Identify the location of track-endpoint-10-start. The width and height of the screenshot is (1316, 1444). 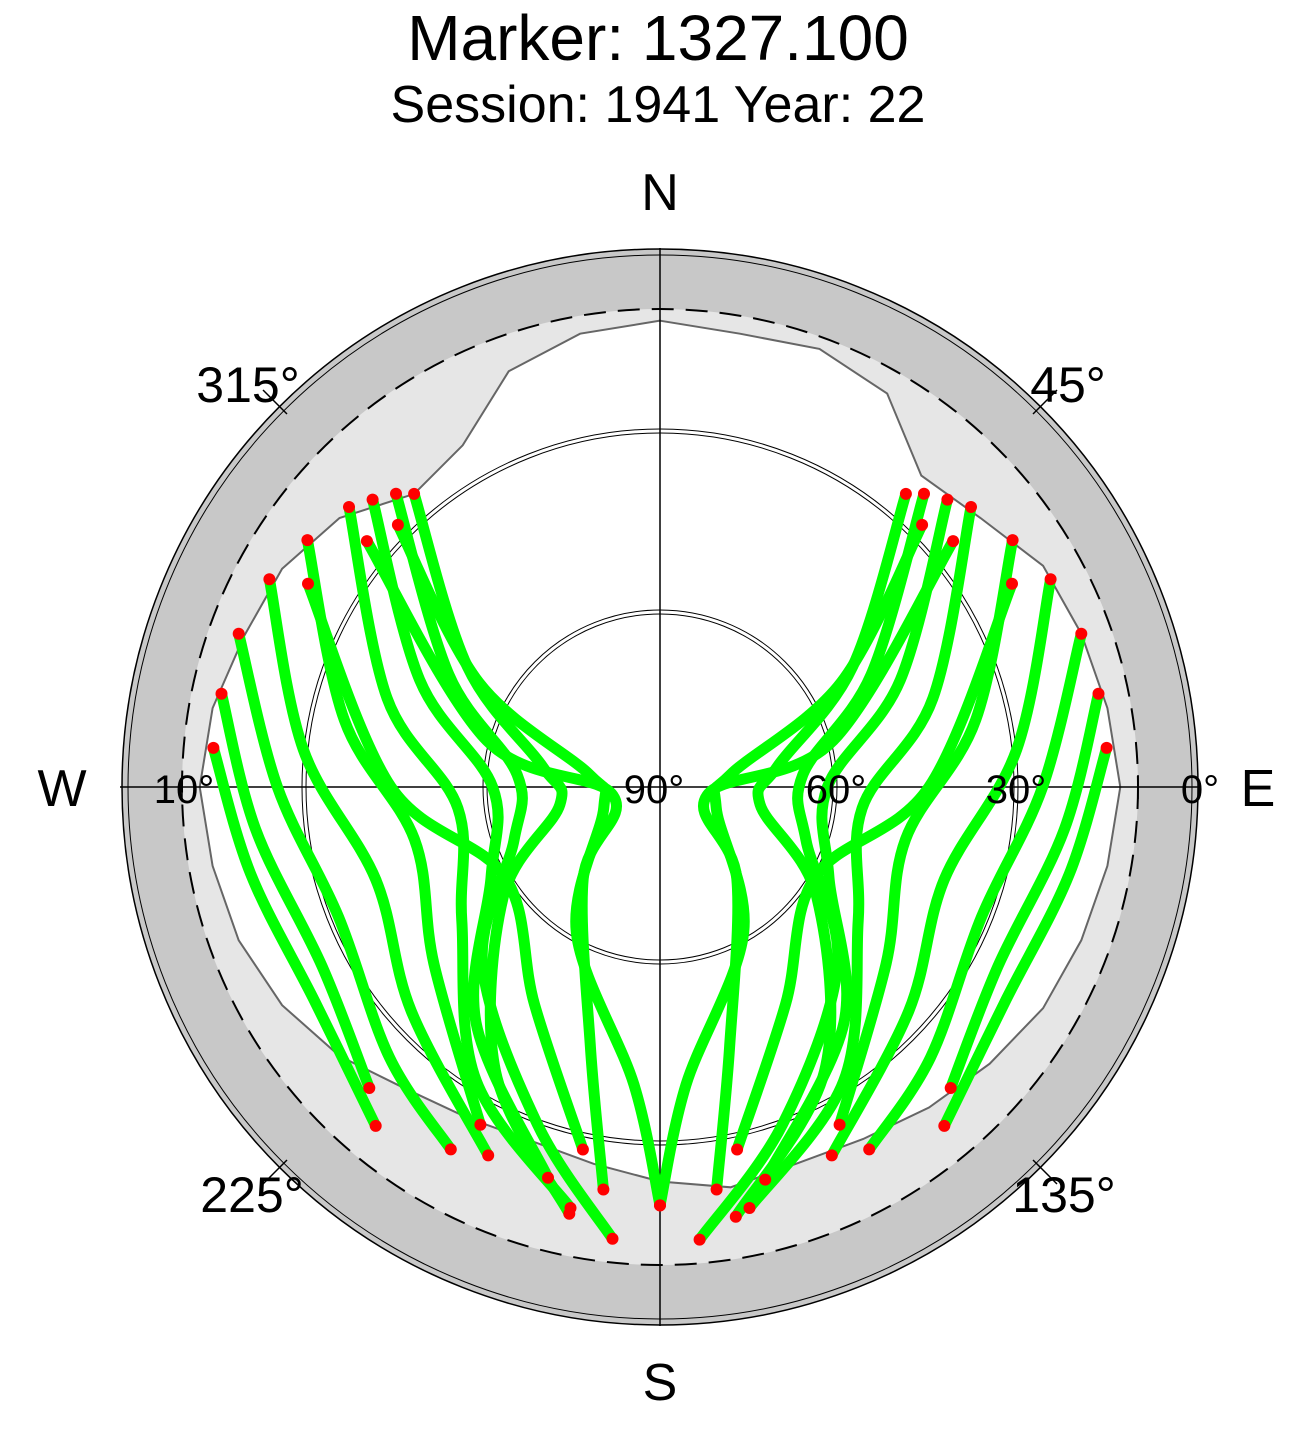
(414, 493).